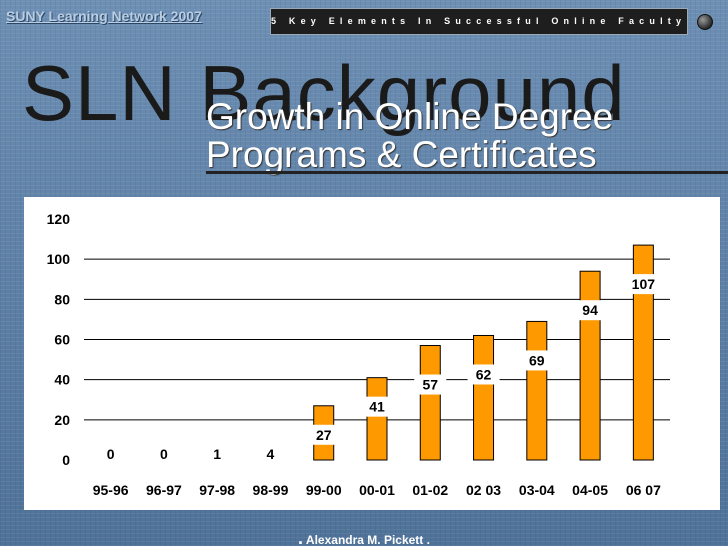 Image resolution: width=728 pixels, height=546 pixels. What do you see at coordinates (111, 490) in the screenshot?
I see `x-tick-label: 95-96` at bounding box center [111, 490].